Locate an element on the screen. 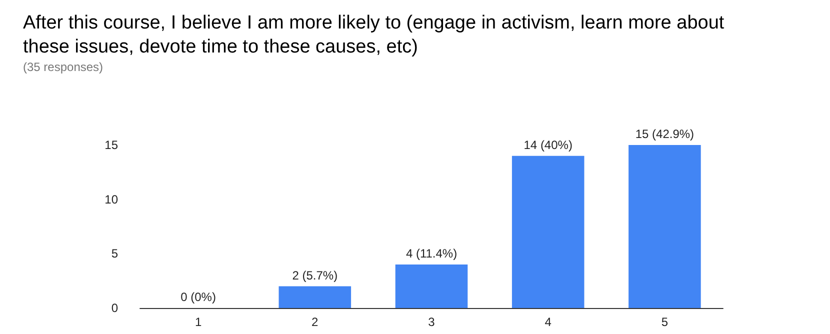 The width and height of the screenshot is (830, 334). data-label: 15 (42.9%) is located at coordinates (664, 134).